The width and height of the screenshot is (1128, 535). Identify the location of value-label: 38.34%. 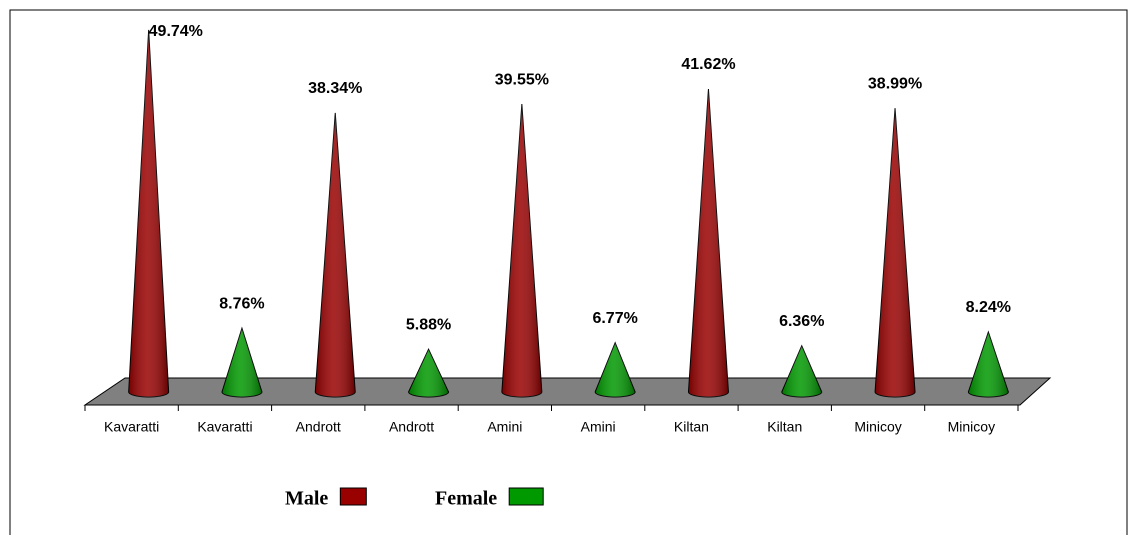
(335, 88).